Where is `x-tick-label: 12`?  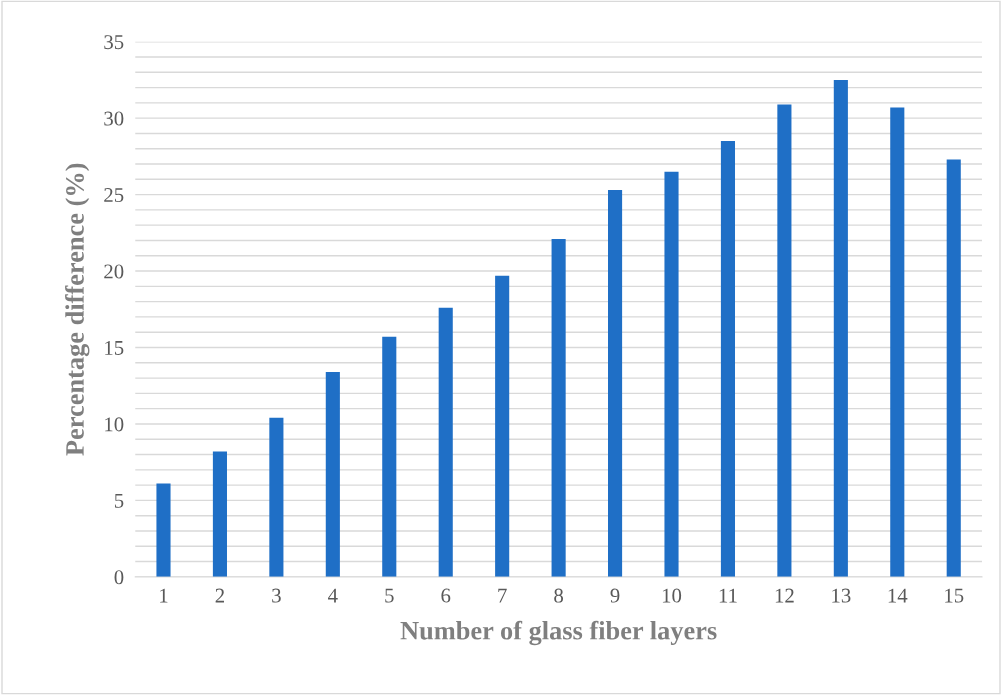 x-tick-label: 12 is located at coordinates (784, 595).